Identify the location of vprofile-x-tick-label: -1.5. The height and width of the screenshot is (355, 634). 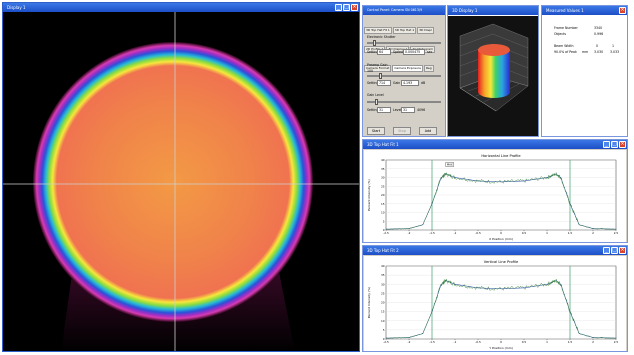
(432, 342).